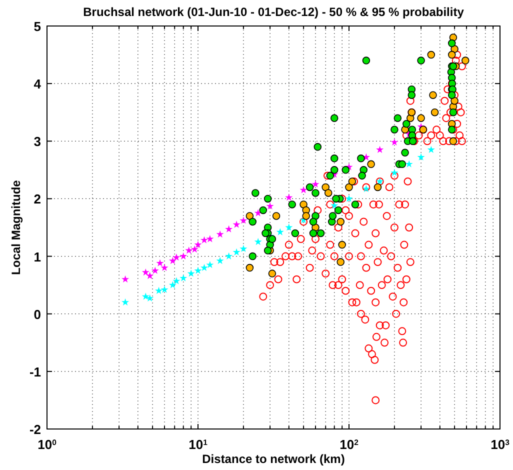  What do you see at coordinates (35, 372) in the screenshot?
I see `y-tick-label: -1` at bounding box center [35, 372].